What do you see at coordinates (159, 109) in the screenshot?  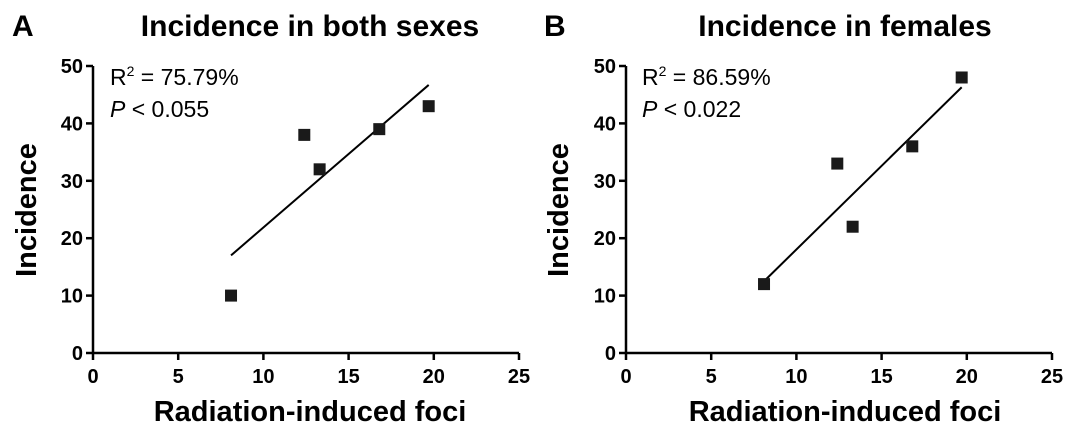 I see `p-value-annotation: P < 0.055` at bounding box center [159, 109].